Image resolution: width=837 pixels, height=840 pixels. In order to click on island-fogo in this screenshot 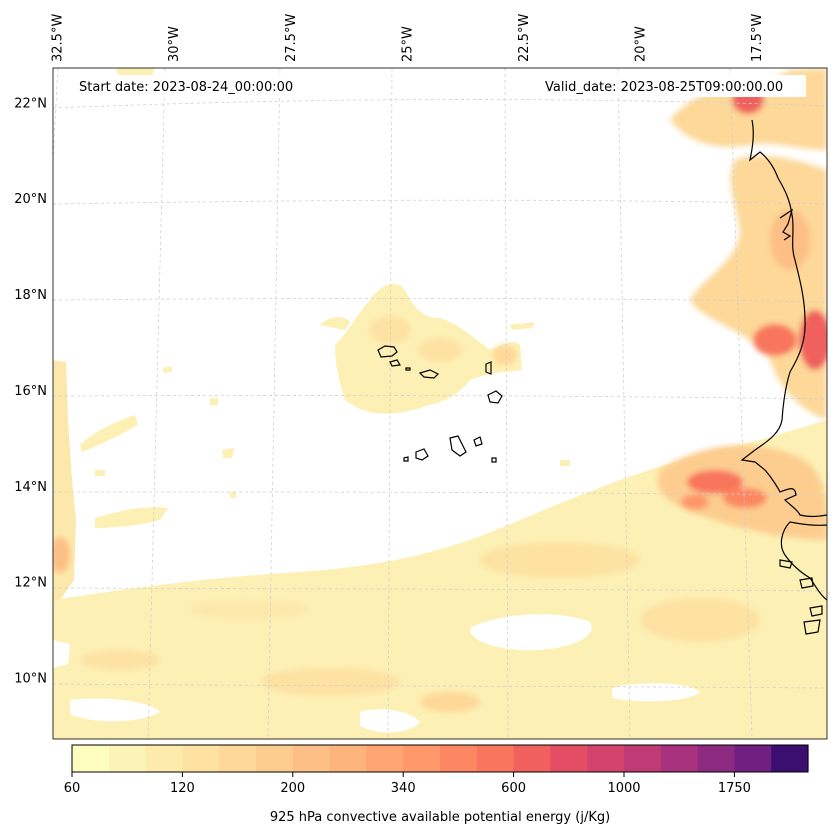, I will do `click(422, 454)`.